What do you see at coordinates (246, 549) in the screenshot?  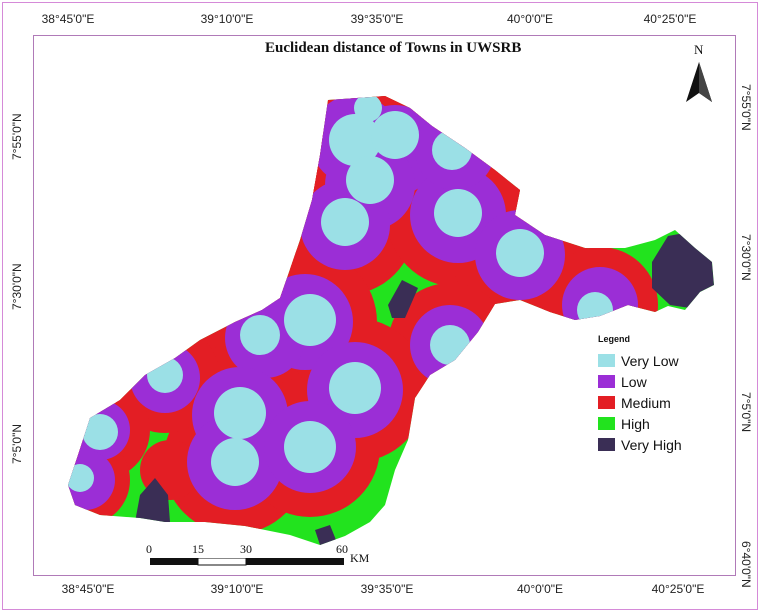 I see `scale-label-30: 30` at bounding box center [246, 549].